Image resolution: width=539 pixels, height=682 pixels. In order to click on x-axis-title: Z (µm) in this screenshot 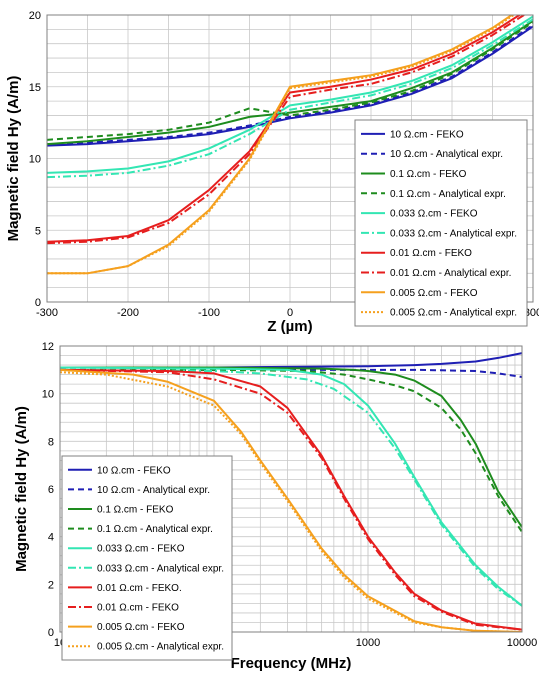, I will do `click(289, 326)`.